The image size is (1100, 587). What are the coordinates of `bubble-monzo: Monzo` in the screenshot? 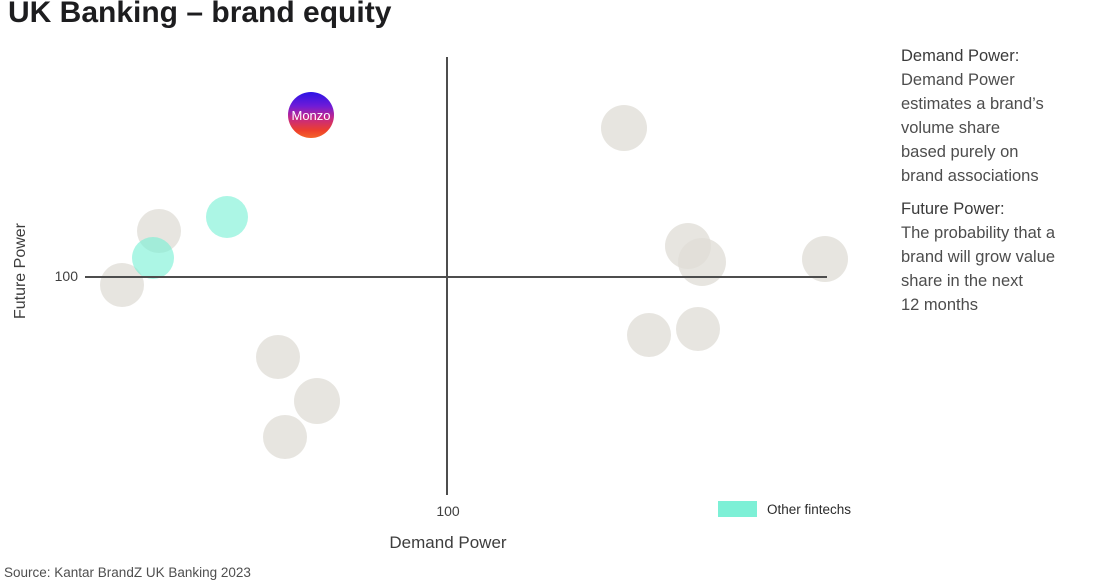 It's located at (311, 115).